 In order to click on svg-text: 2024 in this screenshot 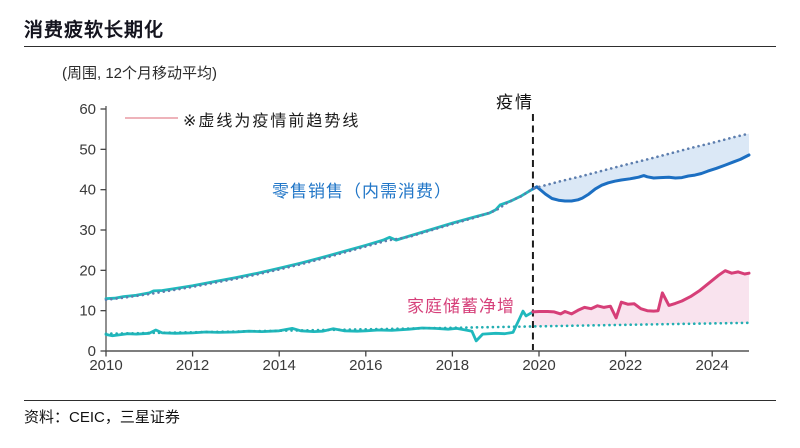, I will do `click(712, 365)`.